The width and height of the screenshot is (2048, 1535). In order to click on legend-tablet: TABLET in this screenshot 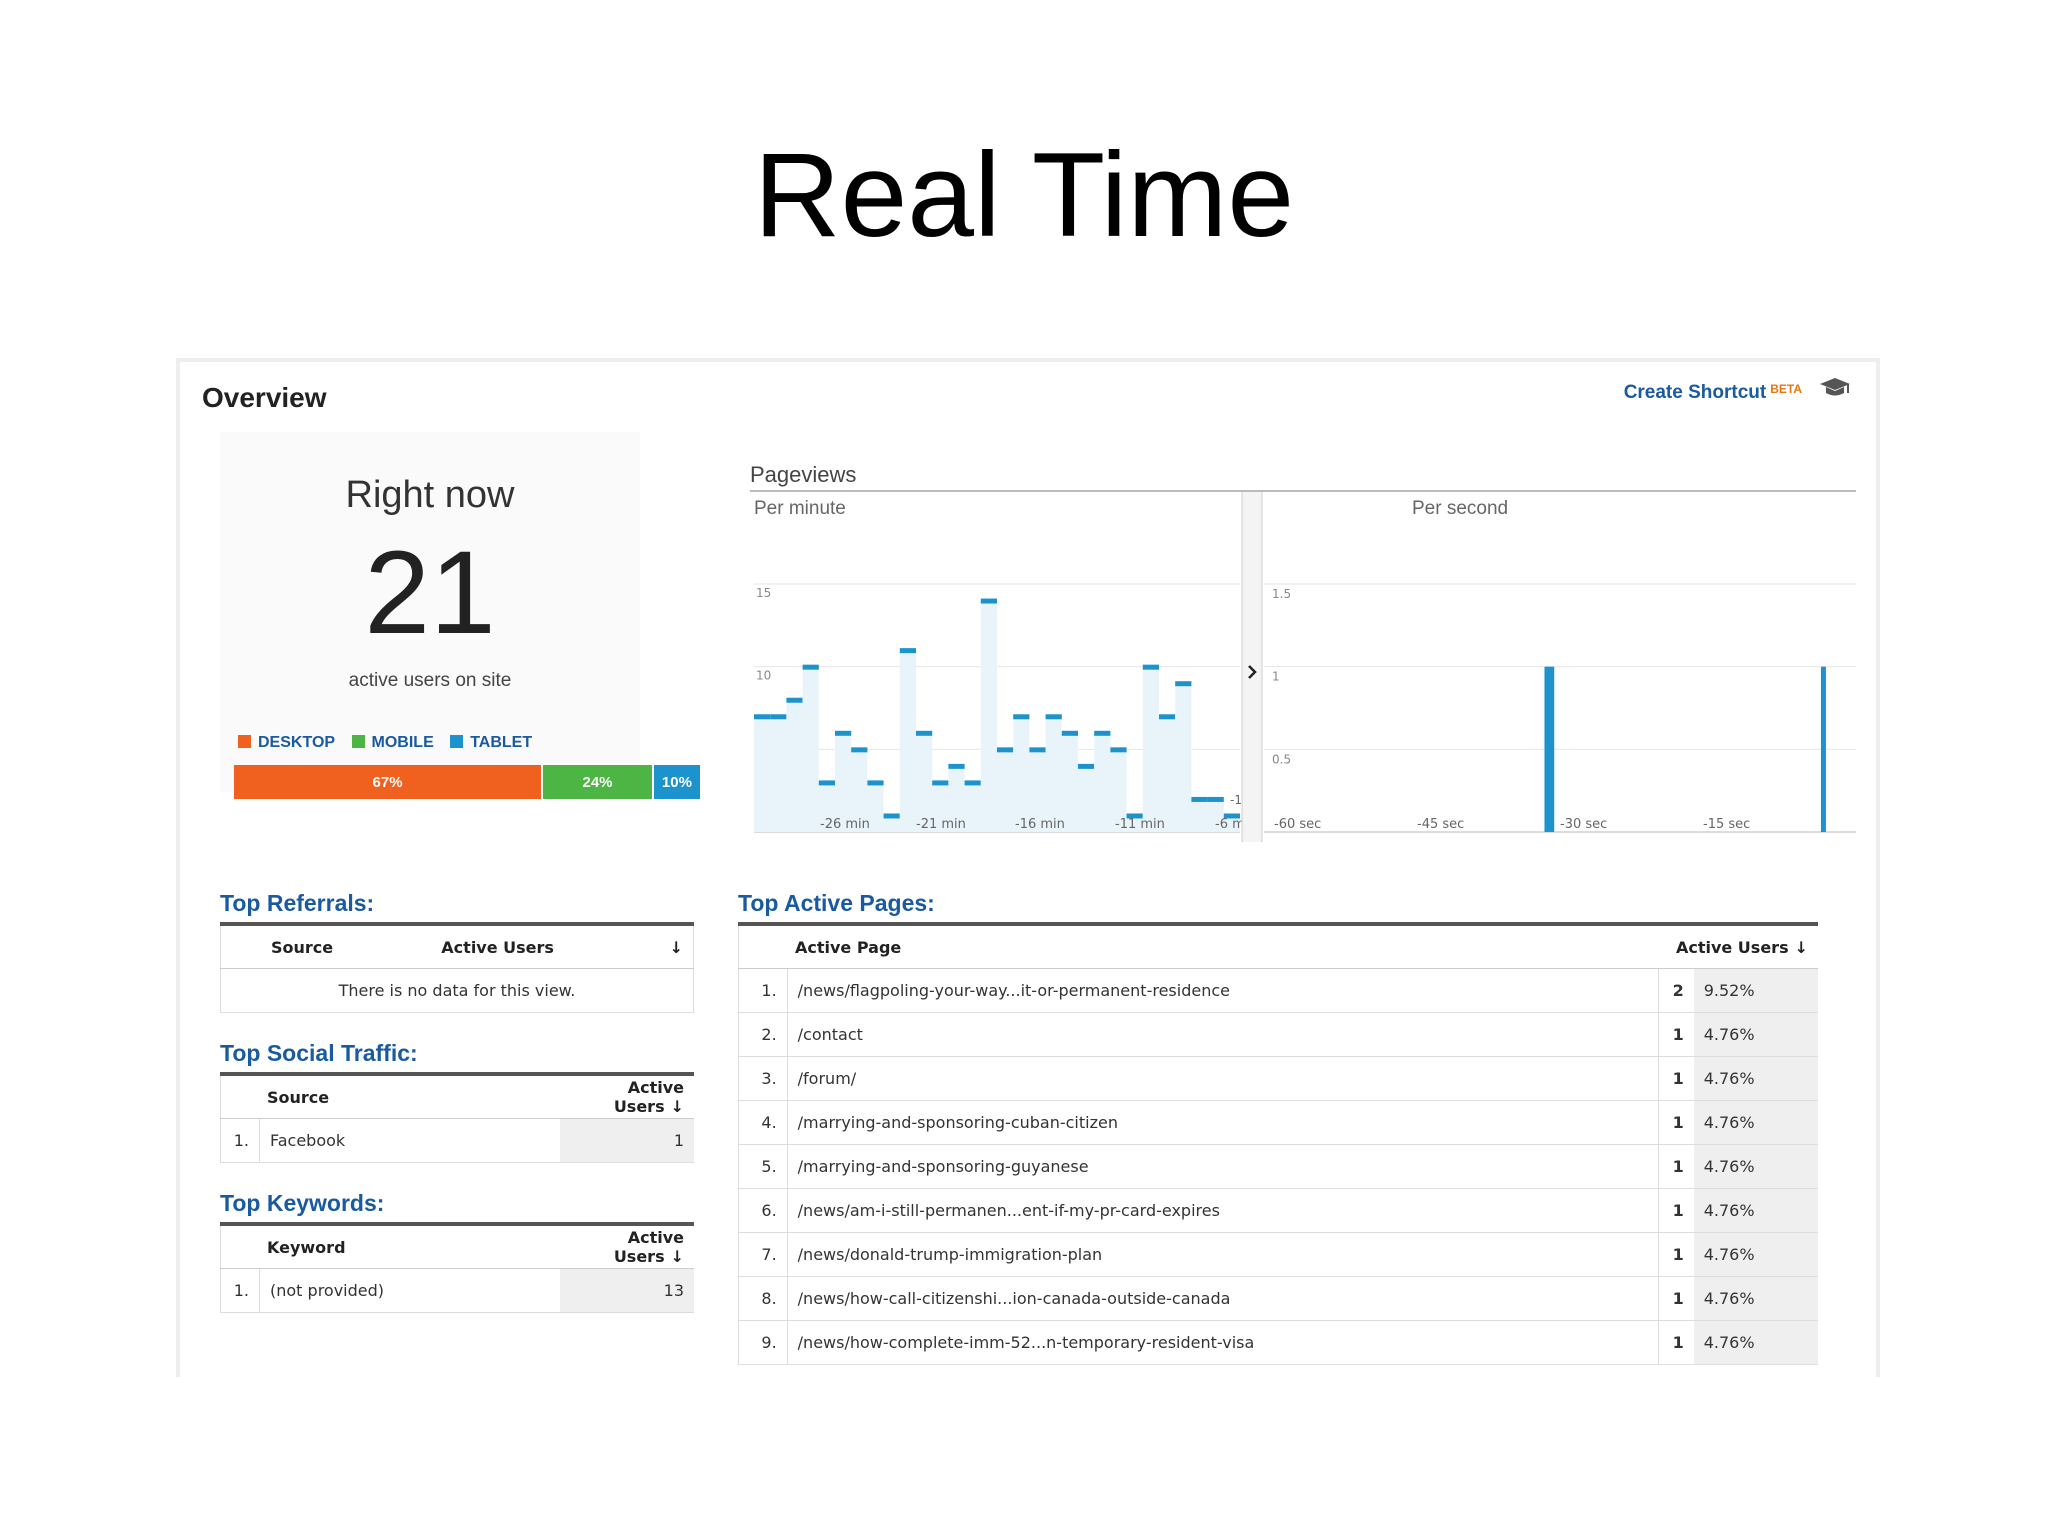, I will do `click(491, 742)`.